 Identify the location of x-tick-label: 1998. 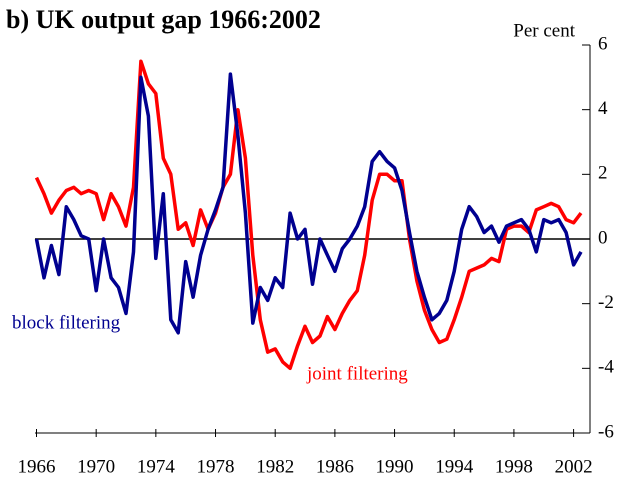
(514, 466).